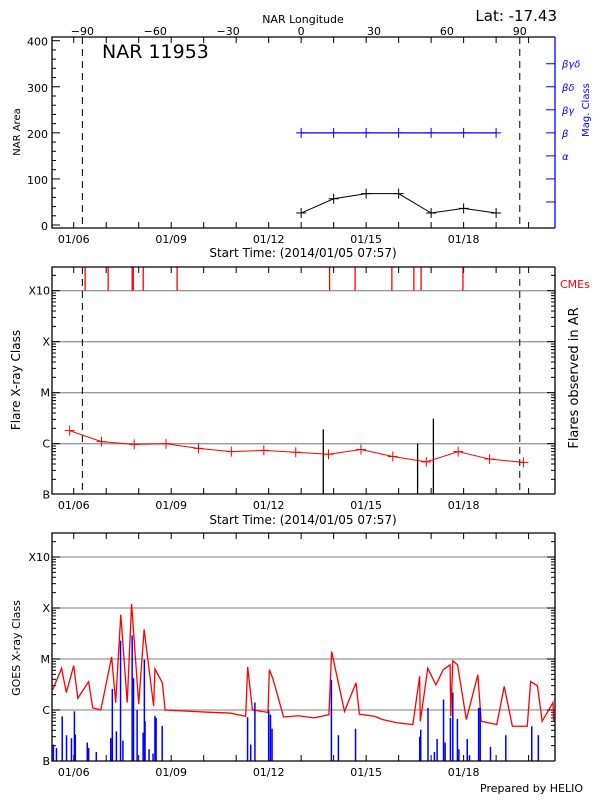  Describe the element at coordinates (16, 380) in the screenshot. I see `y-axis-label-flare-class: Flare X-ray Class` at that location.